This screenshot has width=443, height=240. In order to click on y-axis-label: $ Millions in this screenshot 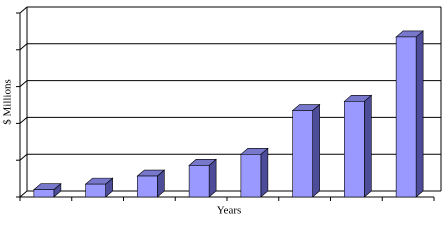, I will do `click(8, 102)`.